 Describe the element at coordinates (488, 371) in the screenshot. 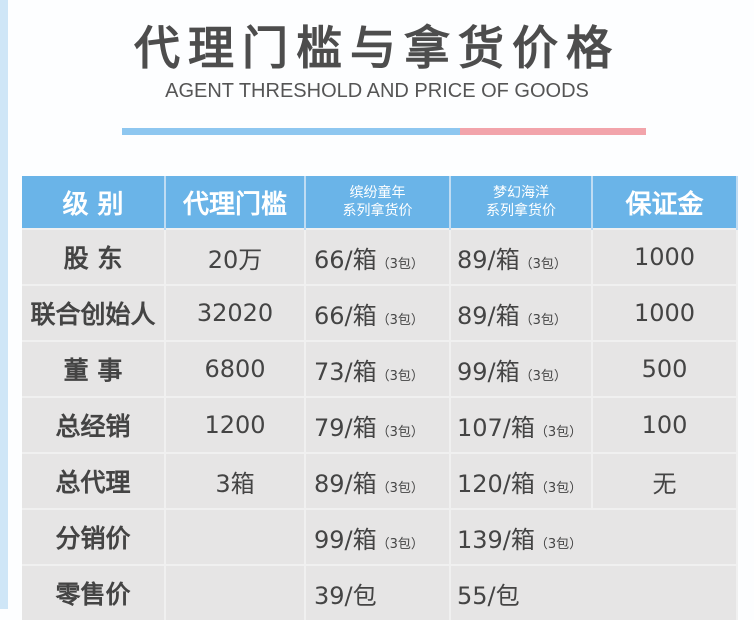

I see `price-b: 99/箱` at that location.